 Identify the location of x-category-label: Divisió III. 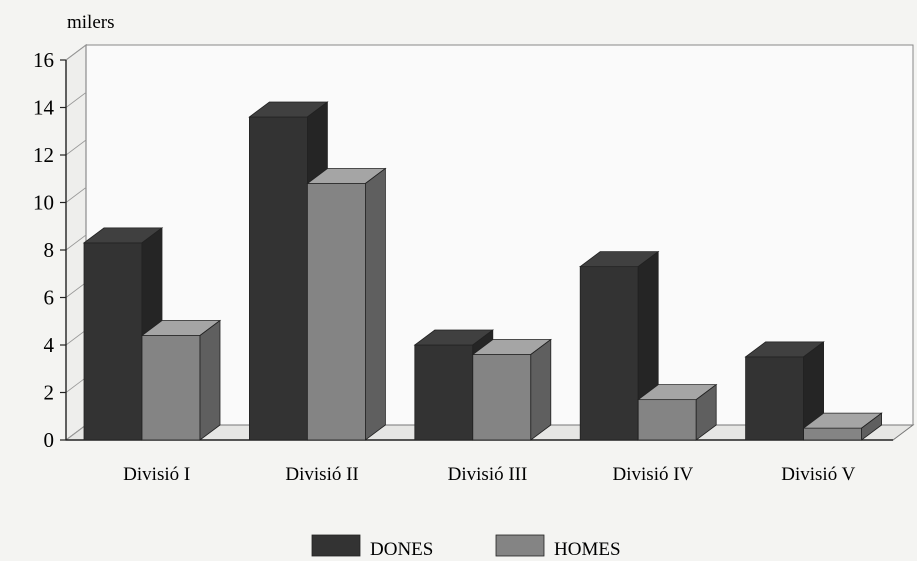
(488, 474).